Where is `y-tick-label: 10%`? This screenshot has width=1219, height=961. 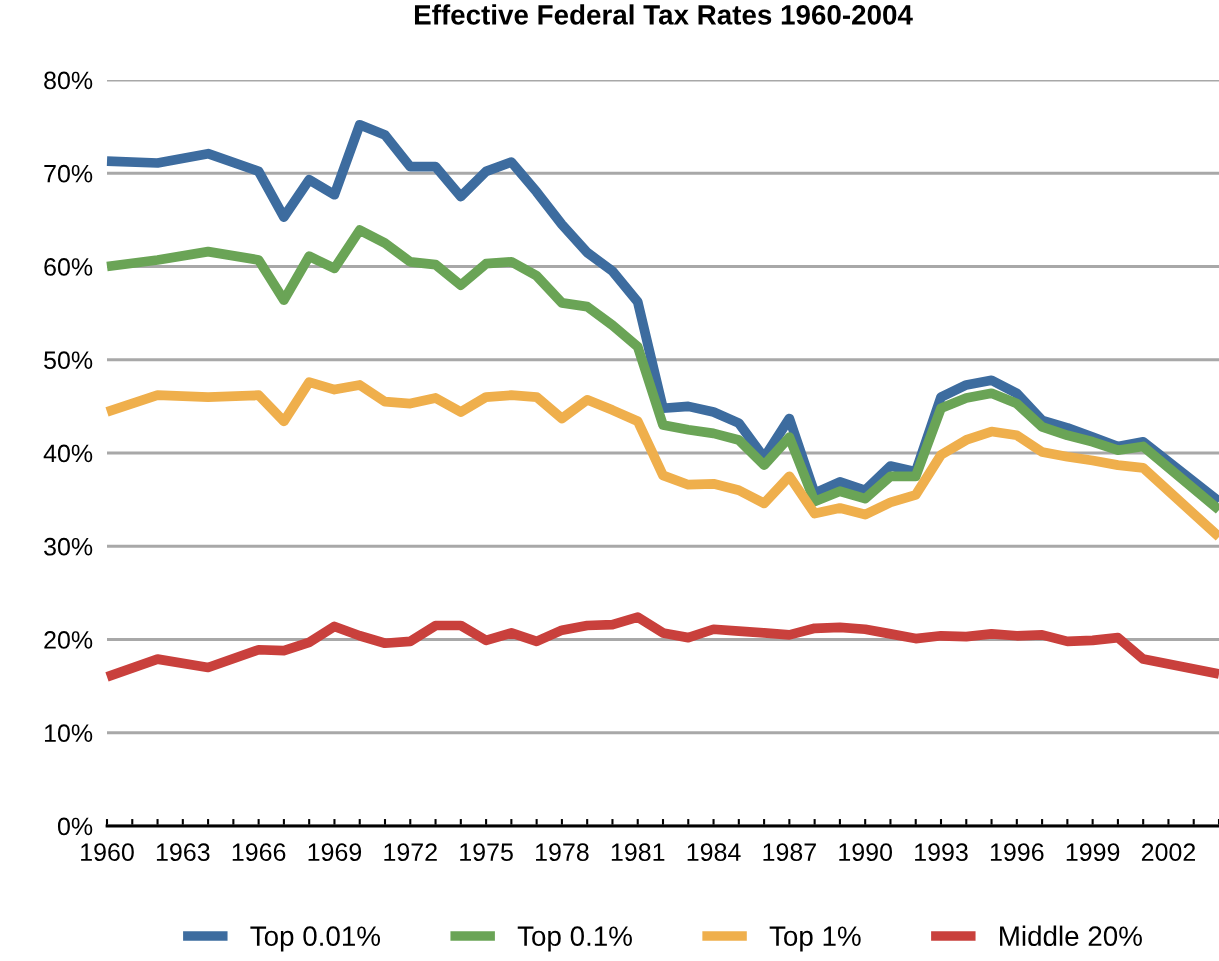 y-tick-label: 10% is located at coordinates (68, 733).